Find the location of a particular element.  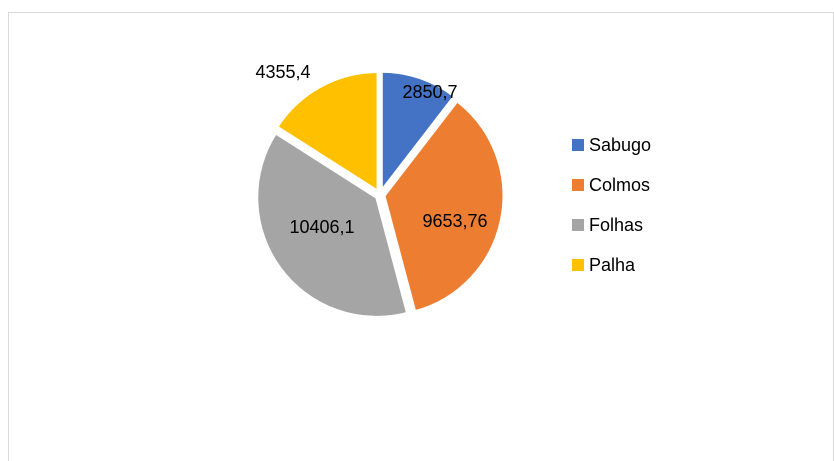

legend-label: Folhas is located at coordinates (616, 225).